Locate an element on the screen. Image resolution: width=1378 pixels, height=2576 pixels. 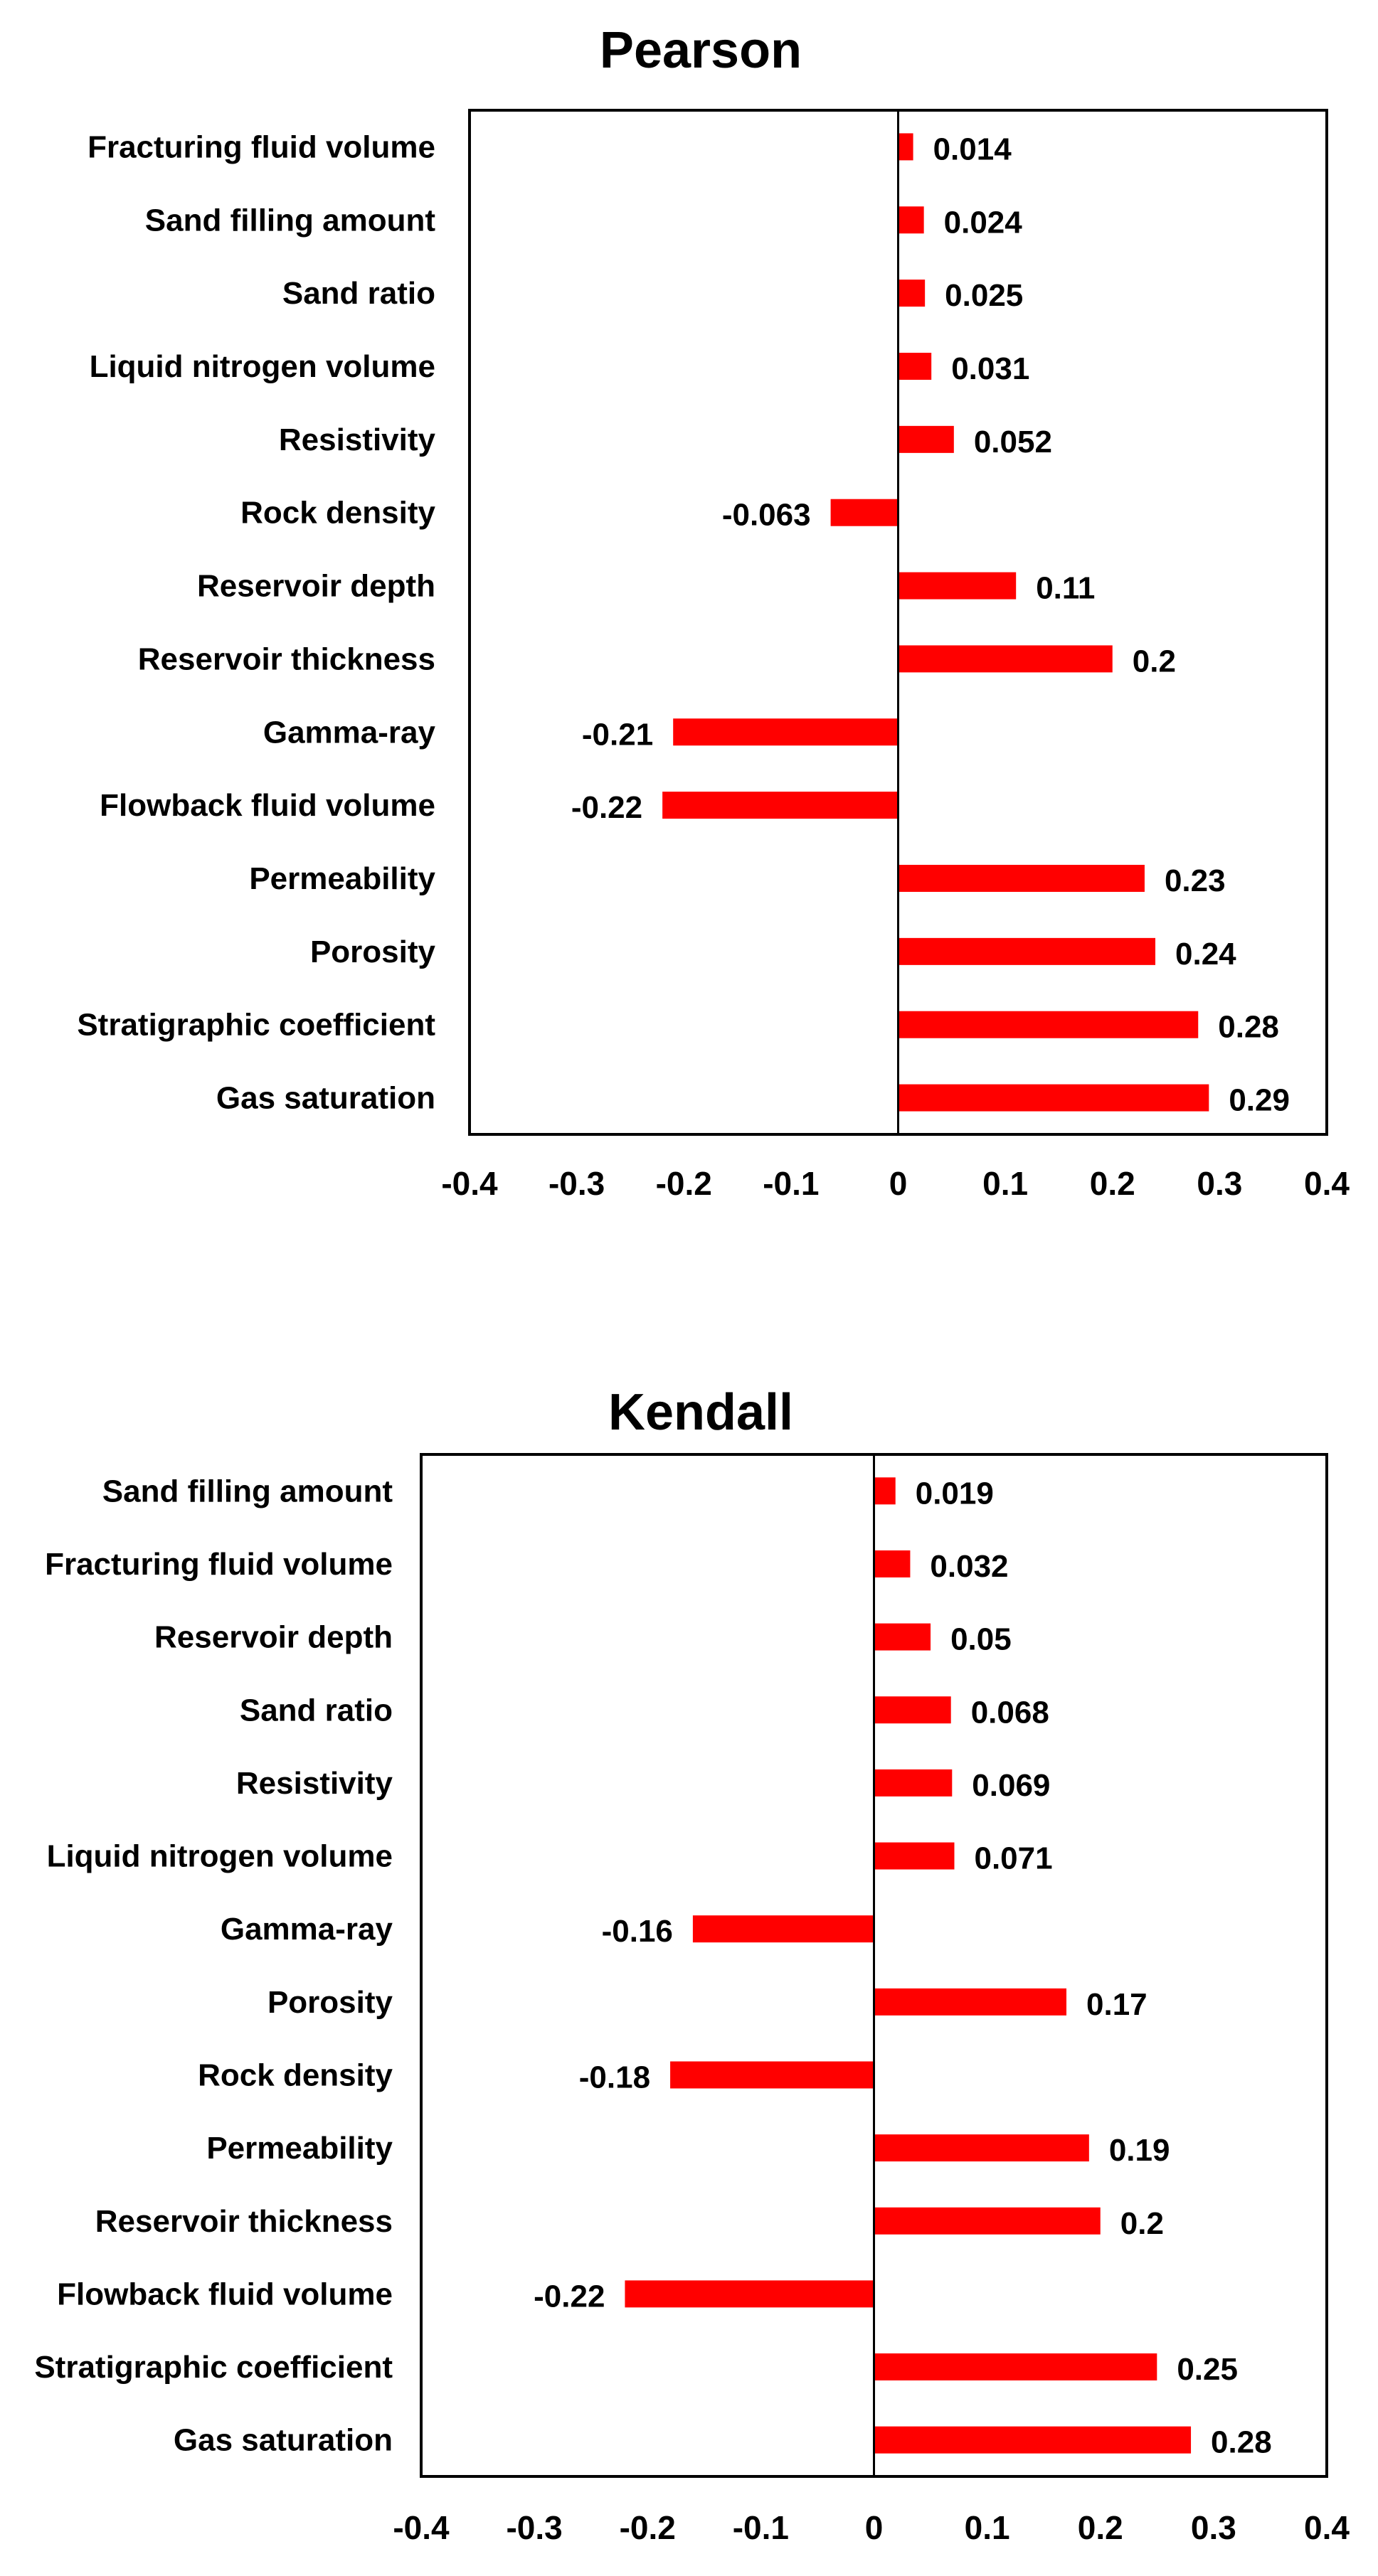
value-label: 0.019 is located at coordinates (955, 1493).